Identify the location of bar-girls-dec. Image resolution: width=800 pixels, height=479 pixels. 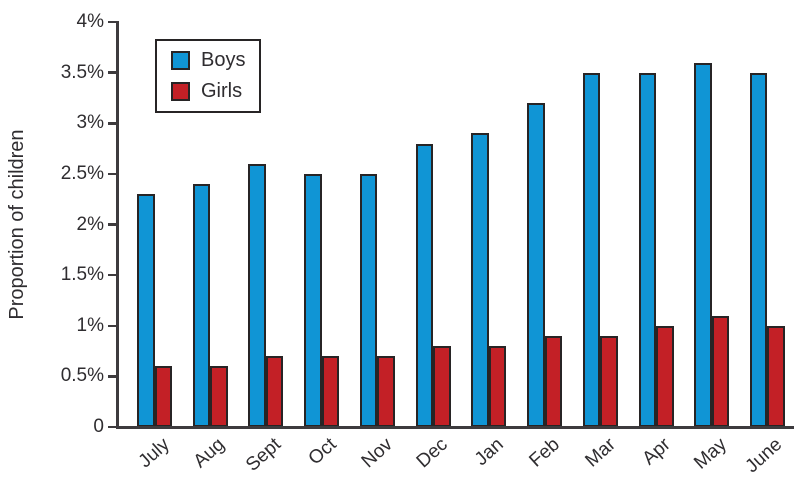
(442, 386).